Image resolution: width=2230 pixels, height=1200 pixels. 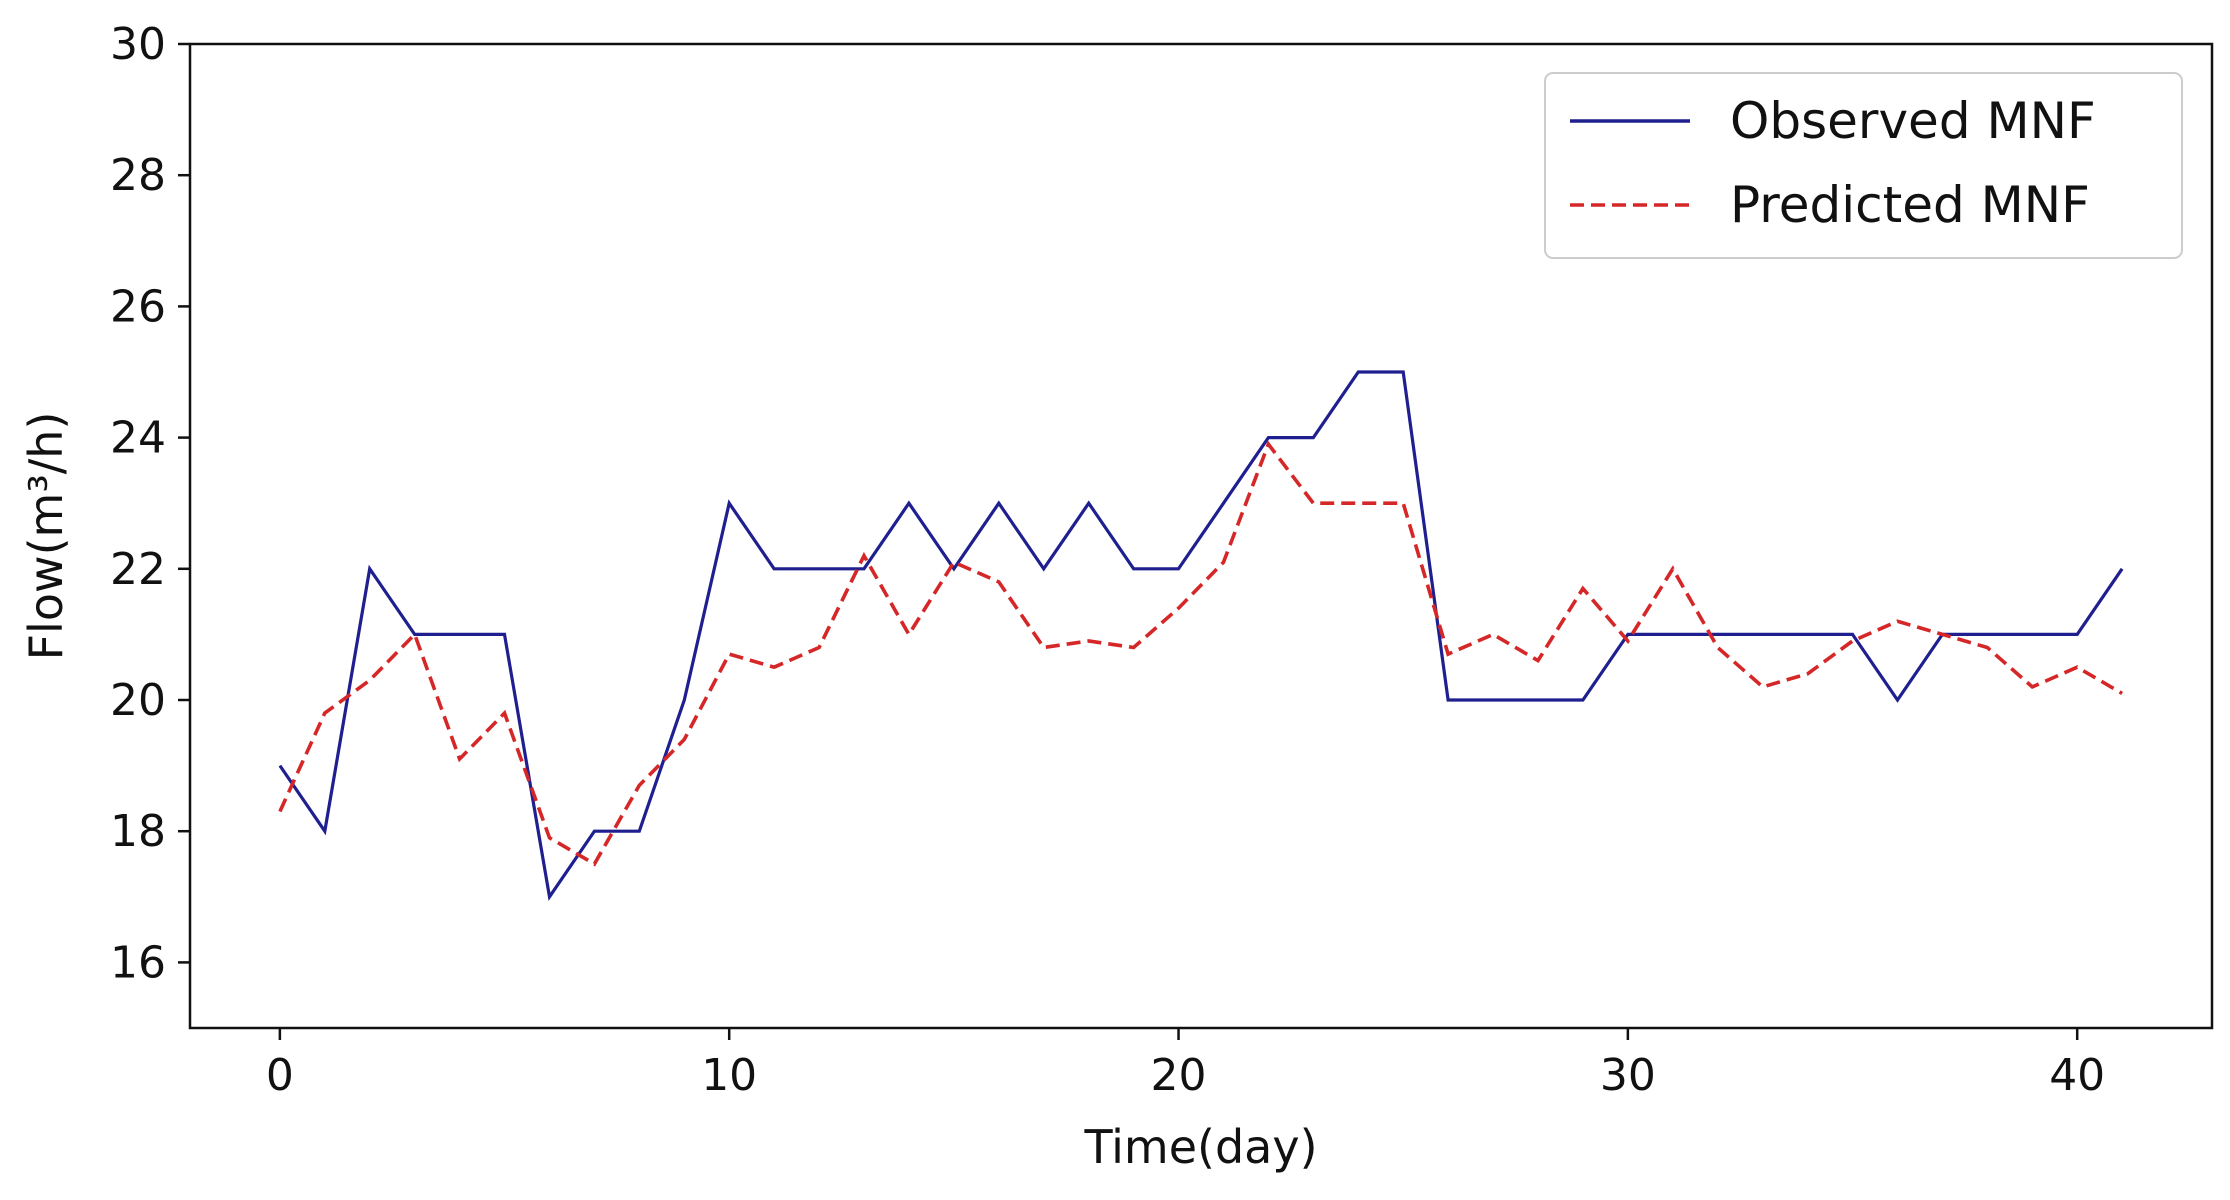 I want to click on x-tick-label: 40, so click(x=2077, y=1075).